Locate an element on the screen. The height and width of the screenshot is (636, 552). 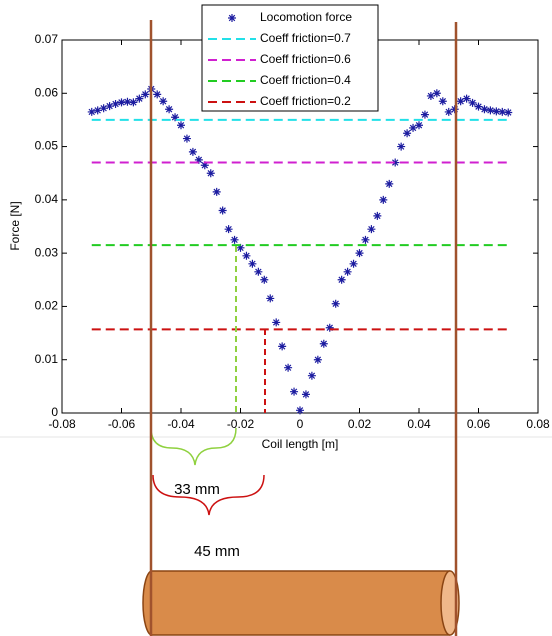
y-tick-label: 0.01 is located at coordinates (47, 359).